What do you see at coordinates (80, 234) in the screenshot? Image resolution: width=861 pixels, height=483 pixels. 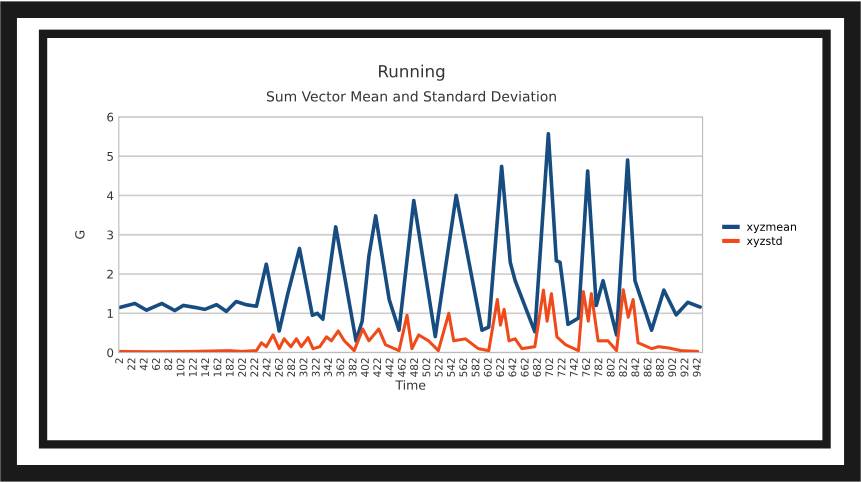 I see `y-axis-title: G` at bounding box center [80, 234].